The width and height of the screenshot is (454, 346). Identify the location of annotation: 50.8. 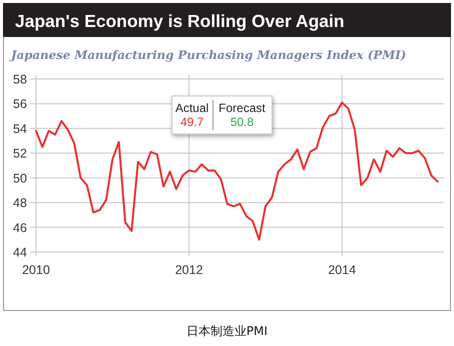
(242, 122).